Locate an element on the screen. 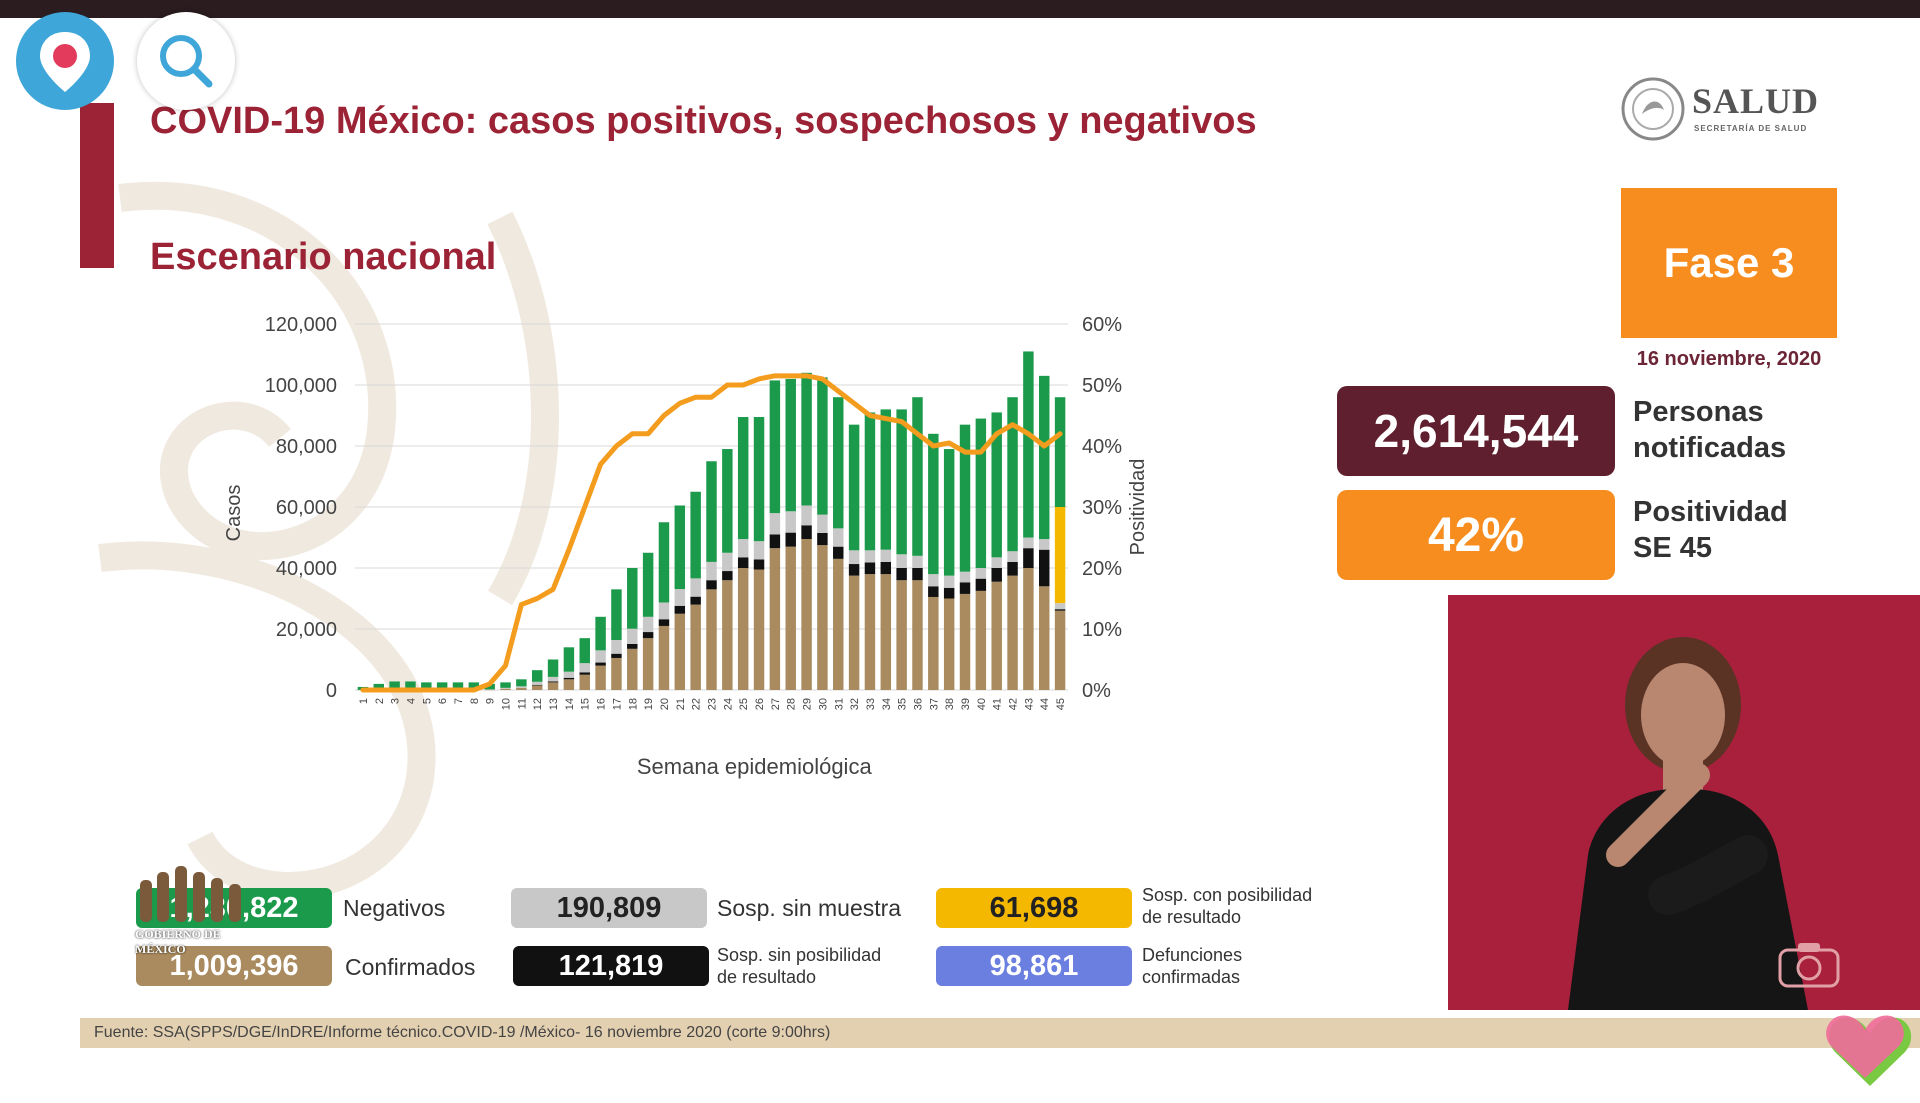 Image resolution: width=1920 pixels, height=1103 pixels. x-tick-label: 22 is located at coordinates (697, 704).